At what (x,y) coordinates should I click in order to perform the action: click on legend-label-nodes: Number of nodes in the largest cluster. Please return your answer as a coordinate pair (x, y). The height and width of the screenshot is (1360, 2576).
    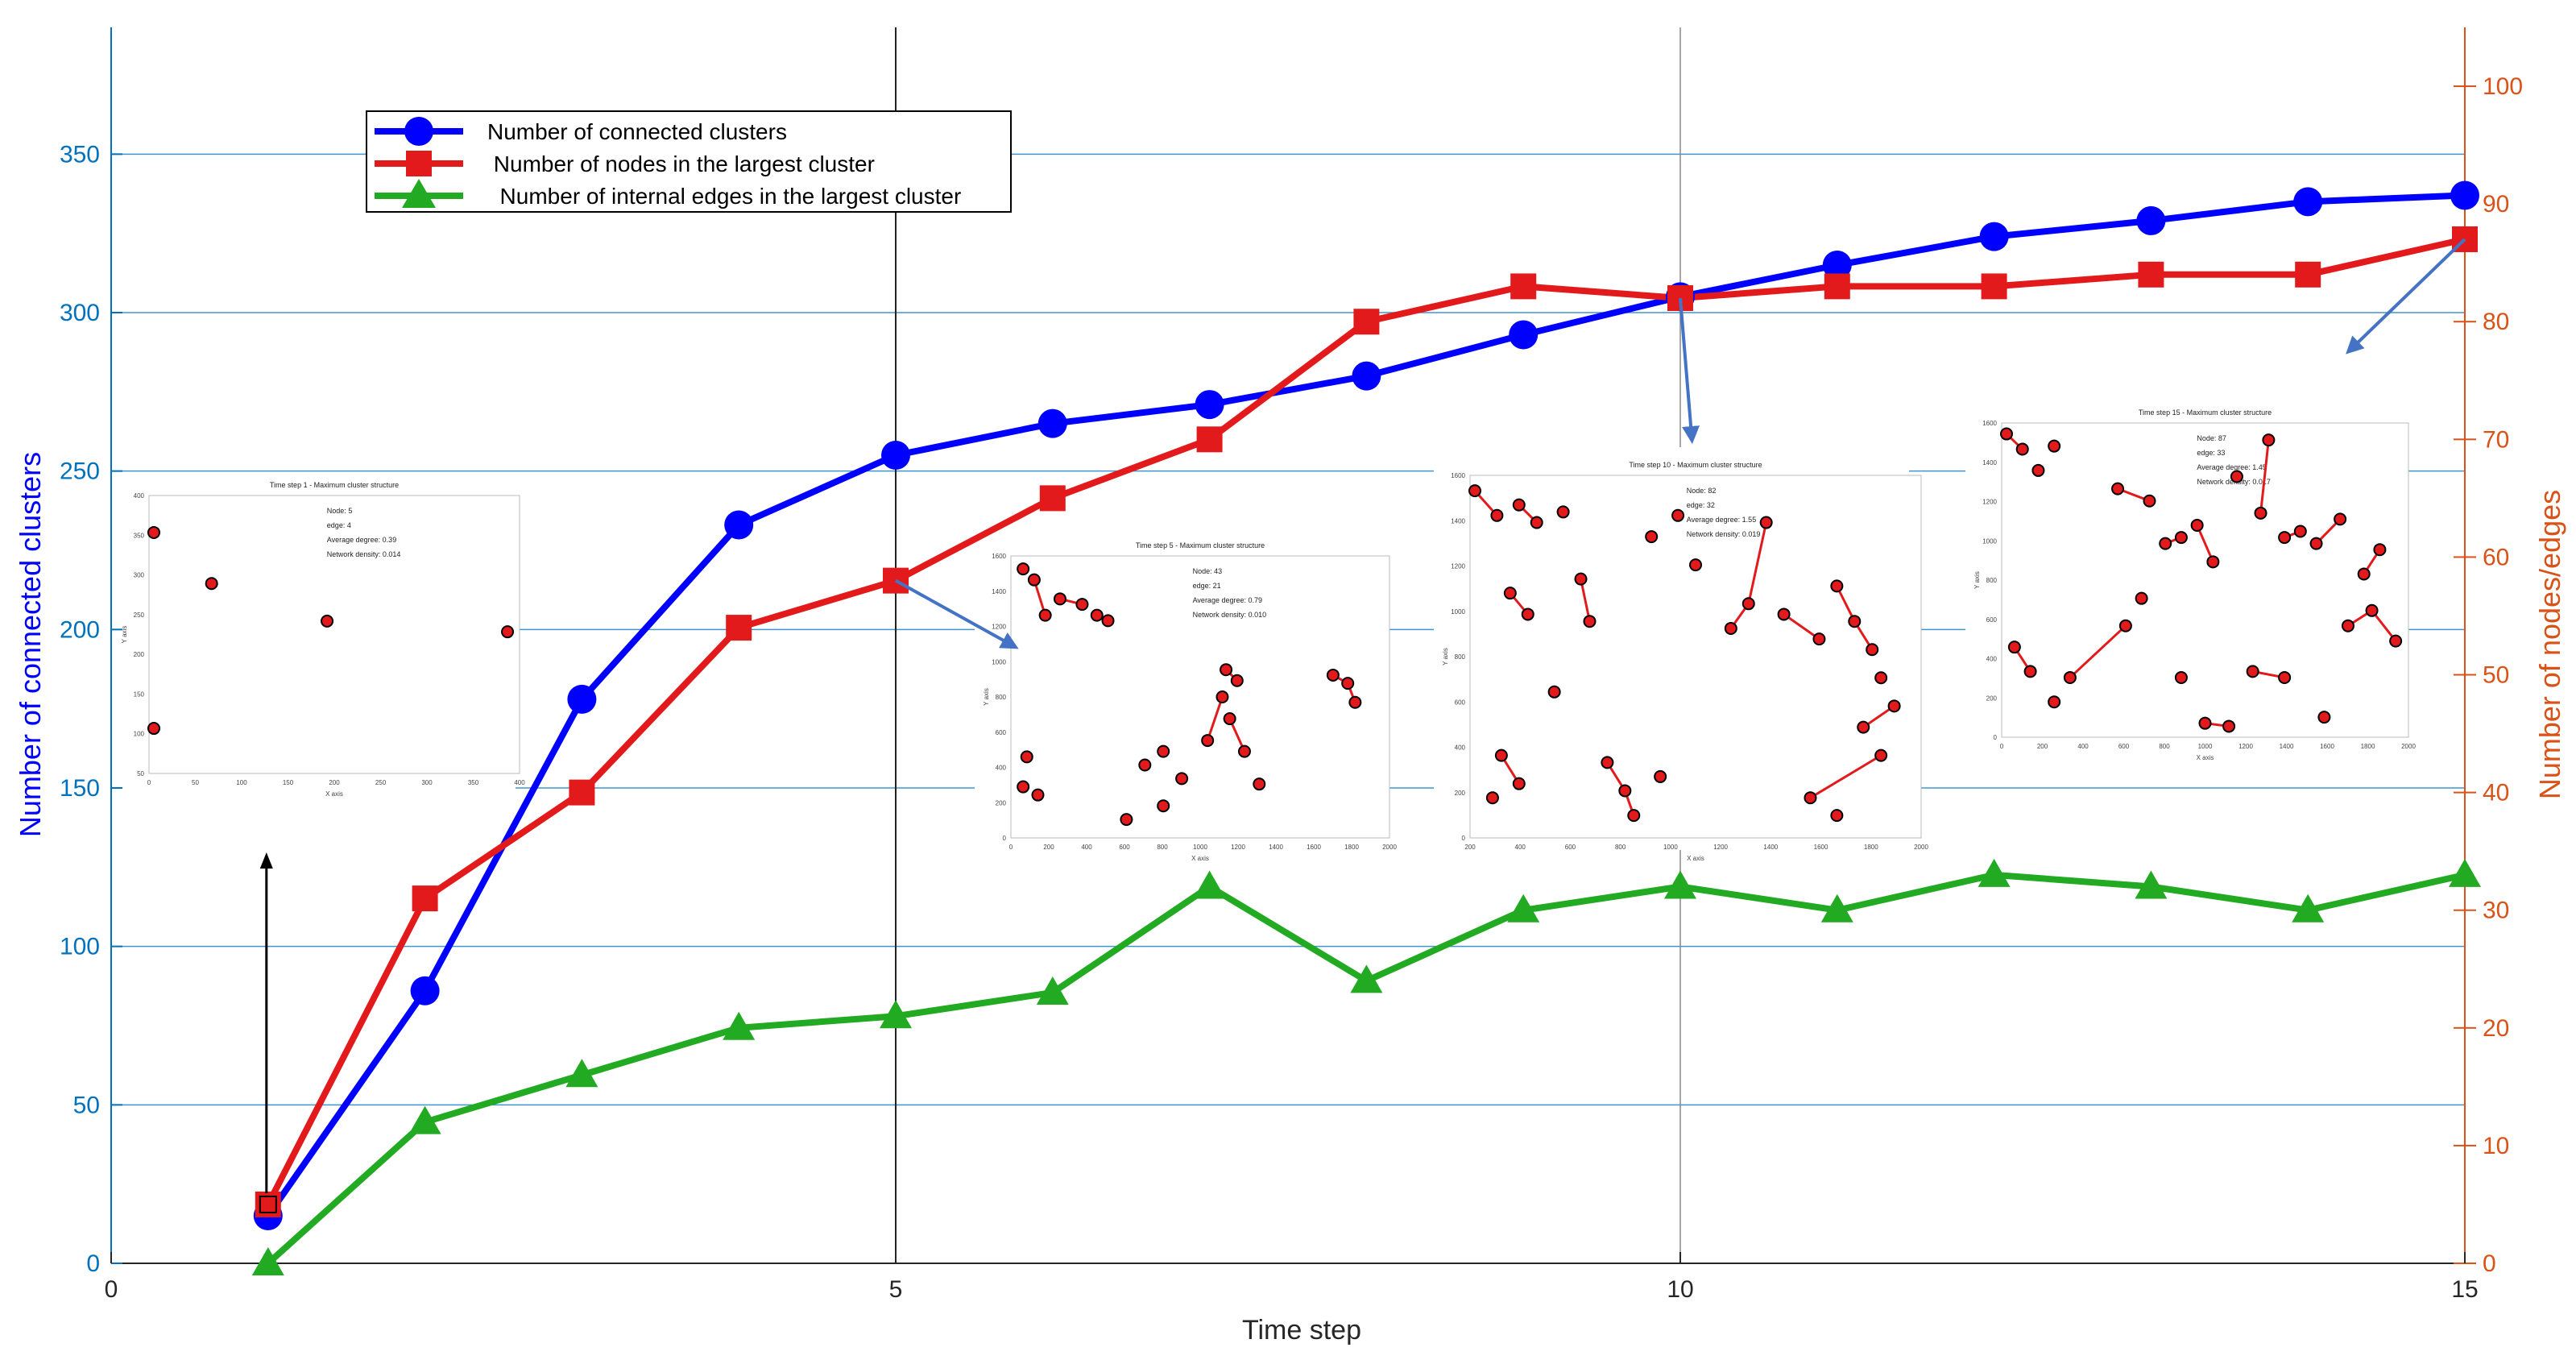
    Looking at the image, I should click on (681, 163).